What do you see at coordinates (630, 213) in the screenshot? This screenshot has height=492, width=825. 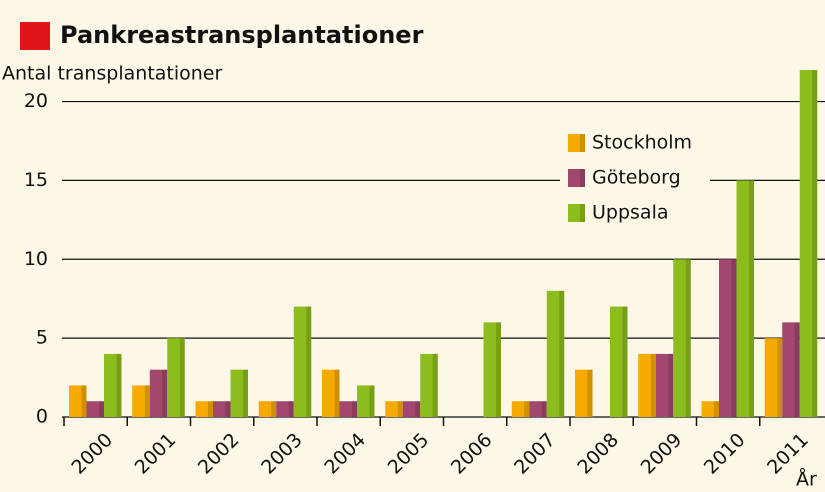 I see `legend-label: Uppsala` at bounding box center [630, 213].